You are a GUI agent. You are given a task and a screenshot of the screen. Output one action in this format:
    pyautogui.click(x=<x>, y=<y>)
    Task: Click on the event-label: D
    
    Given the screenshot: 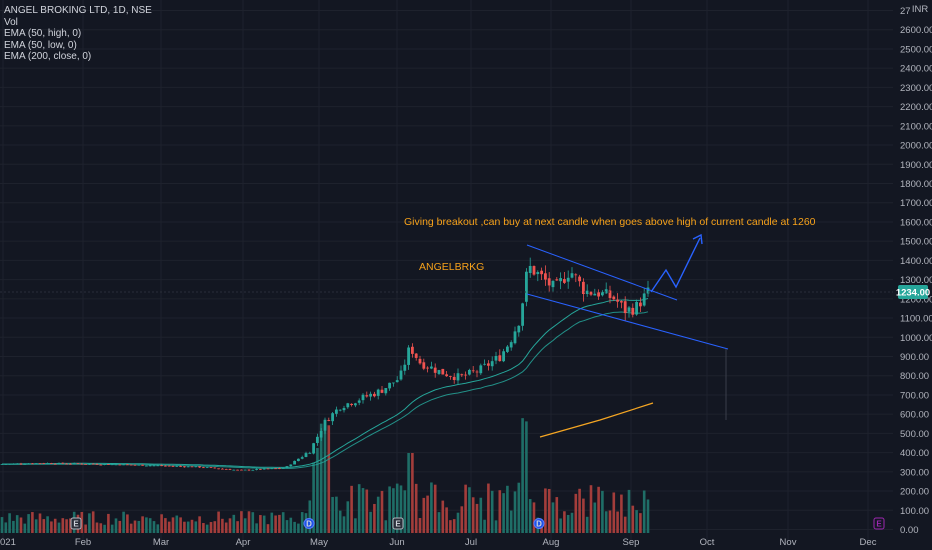 What is the action you would take?
    pyautogui.click(x=539, y=524)
    